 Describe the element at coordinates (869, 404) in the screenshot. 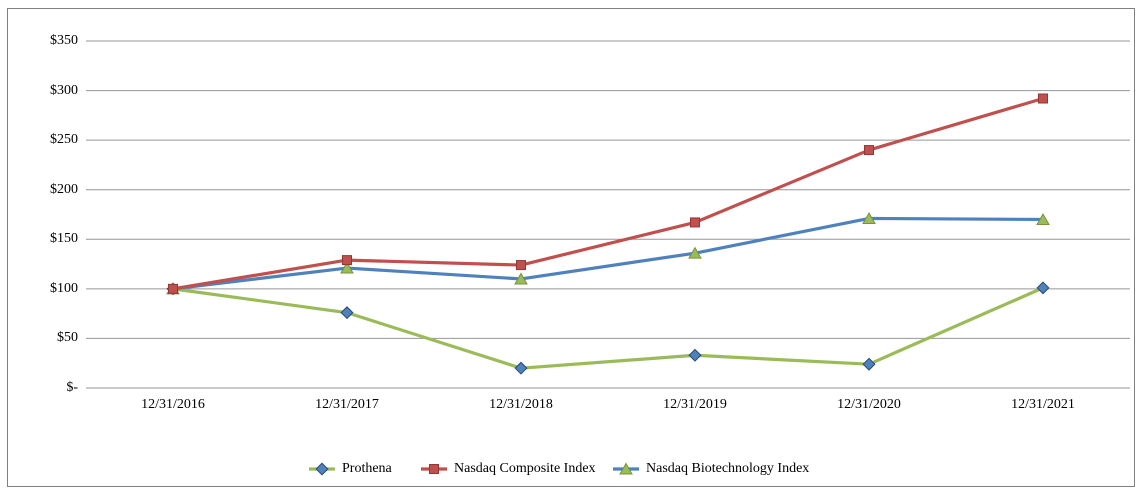

I see `x-tick-label: 12/31/2020` at that location.